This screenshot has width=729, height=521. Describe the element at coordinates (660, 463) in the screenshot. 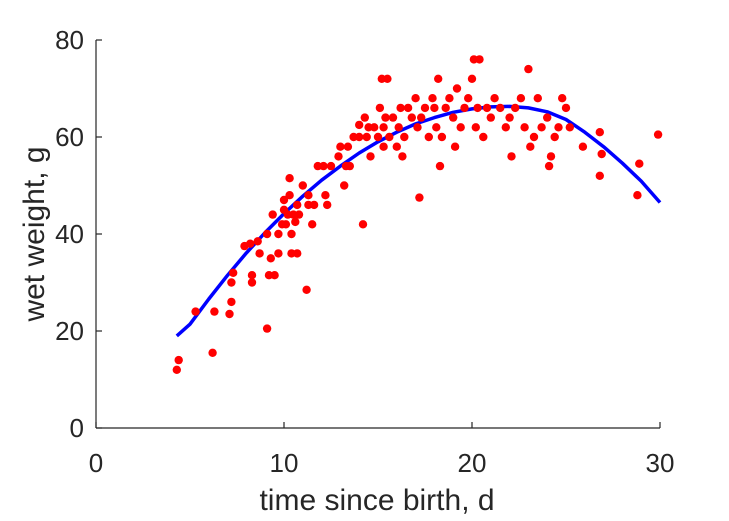

I see `x-tick-label: 30` at that location.